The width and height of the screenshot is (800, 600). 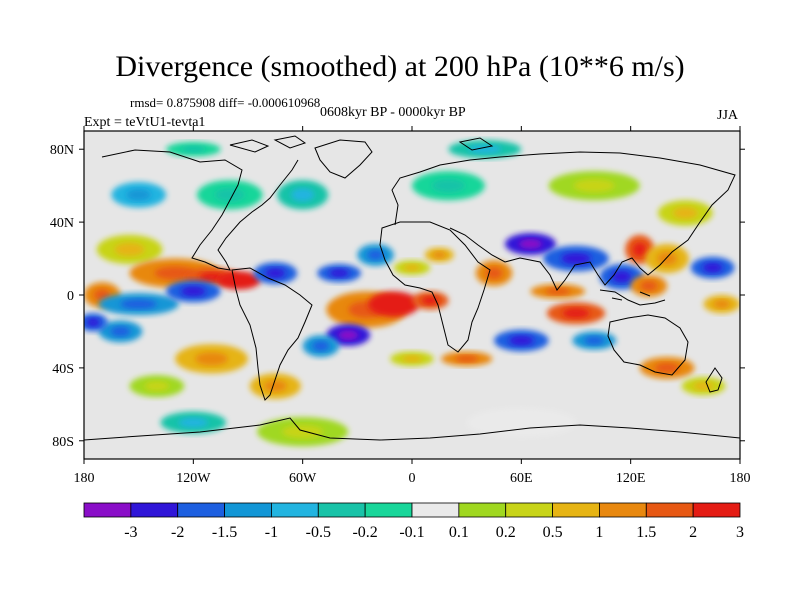 What do you see at coordinates (435, 287) in the screenshot?
I see `coastline-africa` at bounding box center [435, 287].